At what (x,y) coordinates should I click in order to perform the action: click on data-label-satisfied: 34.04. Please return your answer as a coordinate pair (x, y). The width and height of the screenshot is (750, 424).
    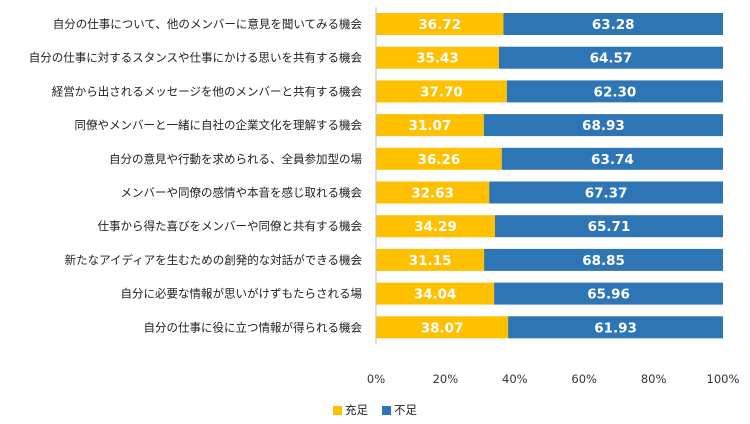
    Looking at the image, I should click on (435, 295).